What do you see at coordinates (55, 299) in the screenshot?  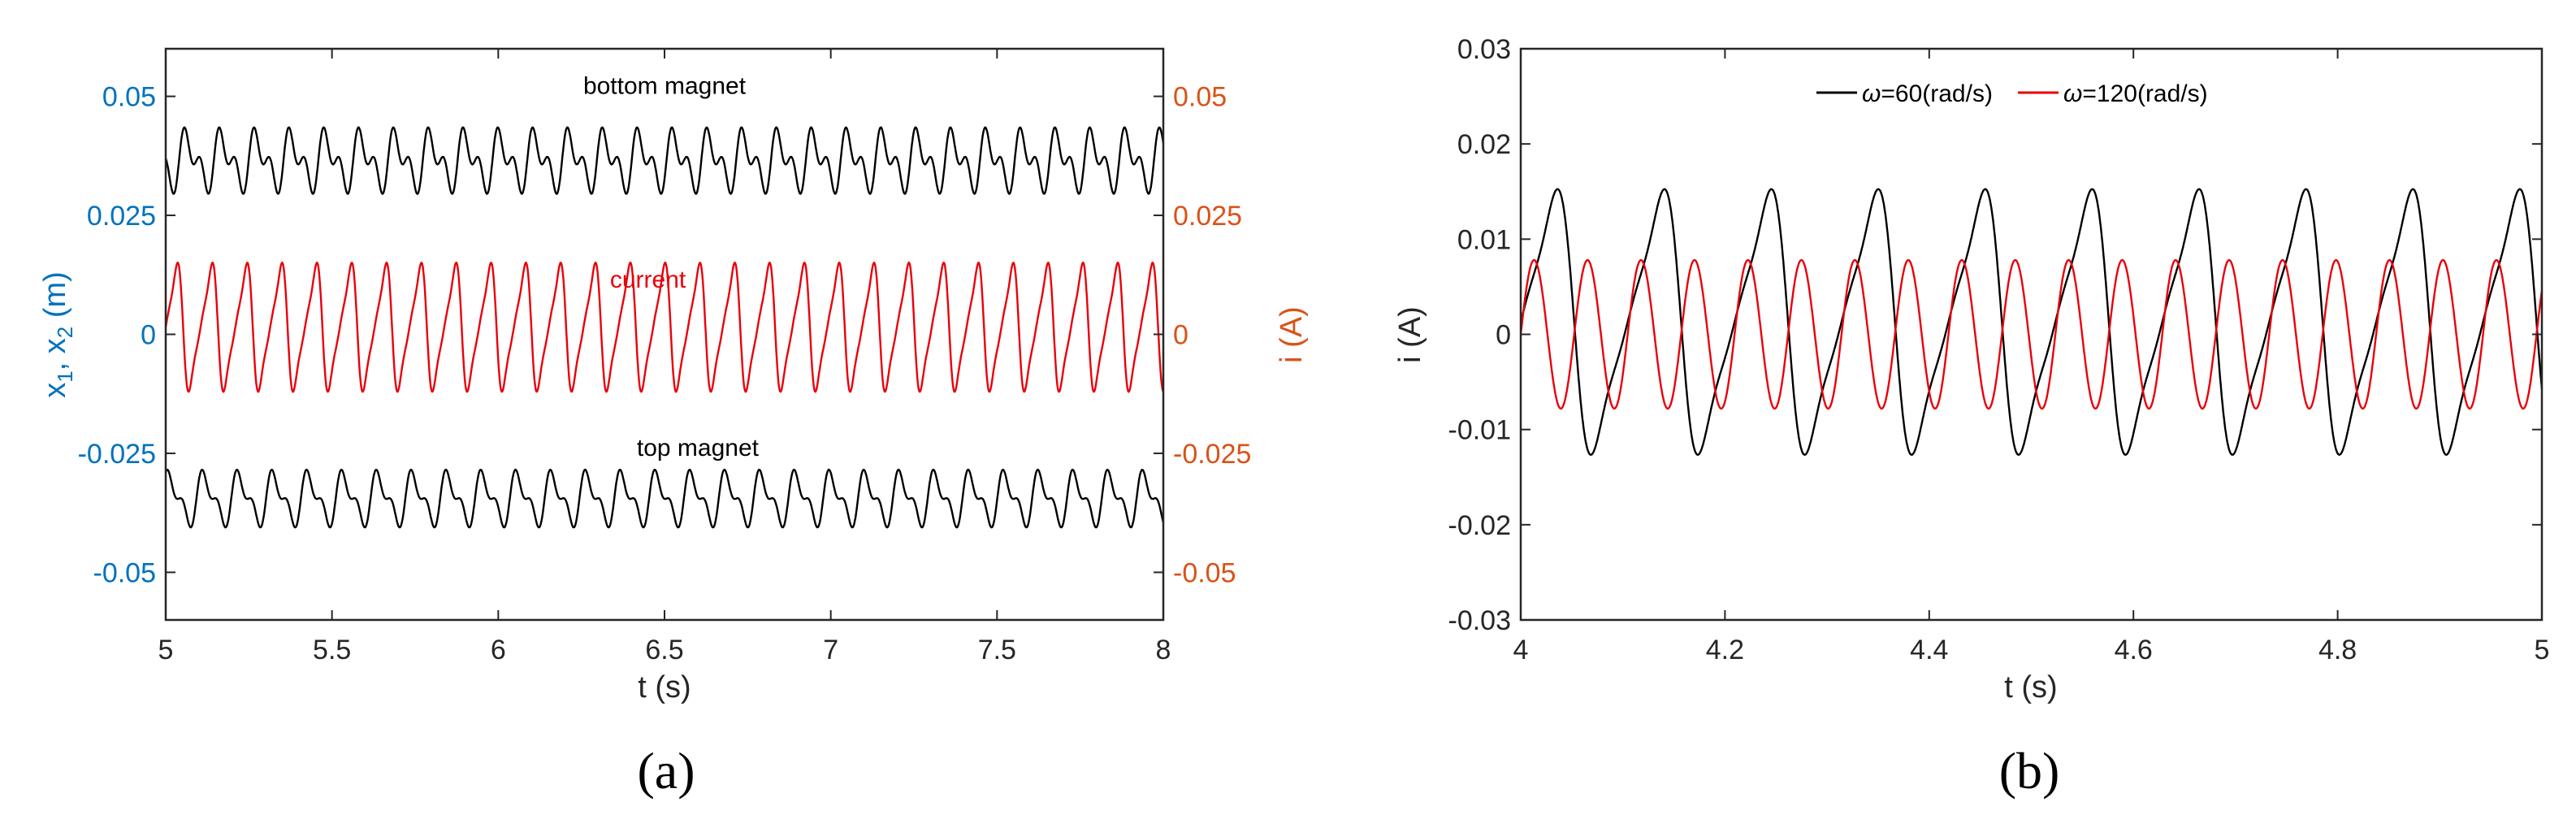 I see `y-label-part-unit: (m)` at bounding box center [55, 299].